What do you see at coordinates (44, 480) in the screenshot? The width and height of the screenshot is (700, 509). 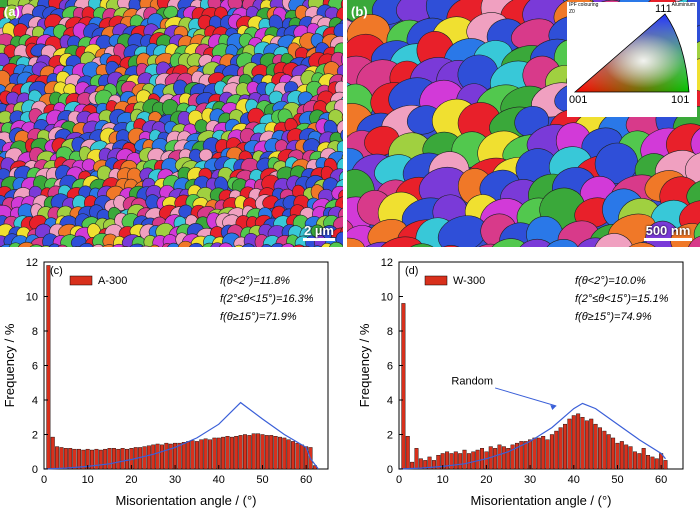 I see `x-tick-label: 0` at bounding box center [44, 480].